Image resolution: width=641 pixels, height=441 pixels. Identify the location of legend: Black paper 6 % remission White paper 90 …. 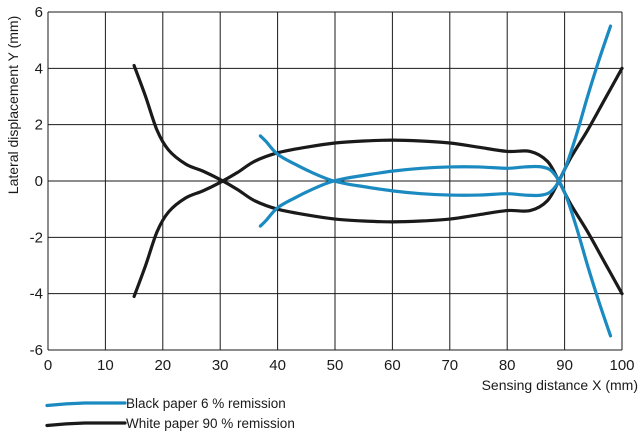
(170, 413).